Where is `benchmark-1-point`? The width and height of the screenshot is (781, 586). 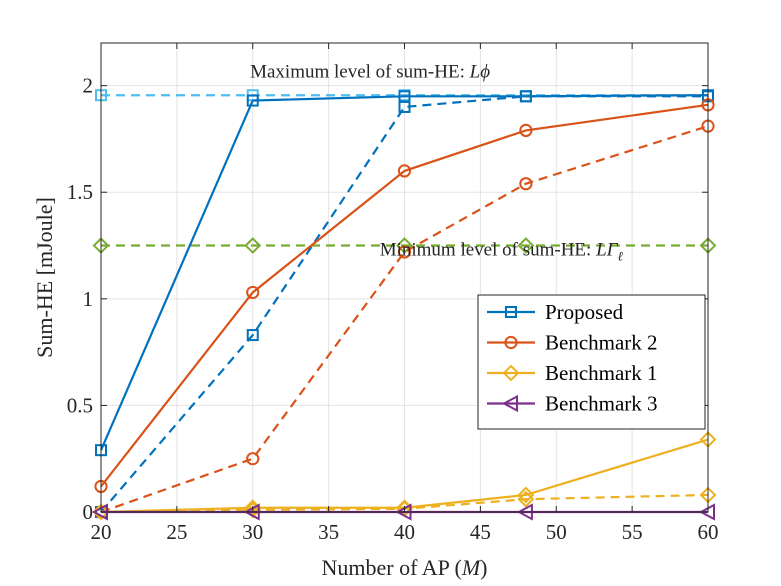
benchmark-1-point is located at coordinates (526, 495).